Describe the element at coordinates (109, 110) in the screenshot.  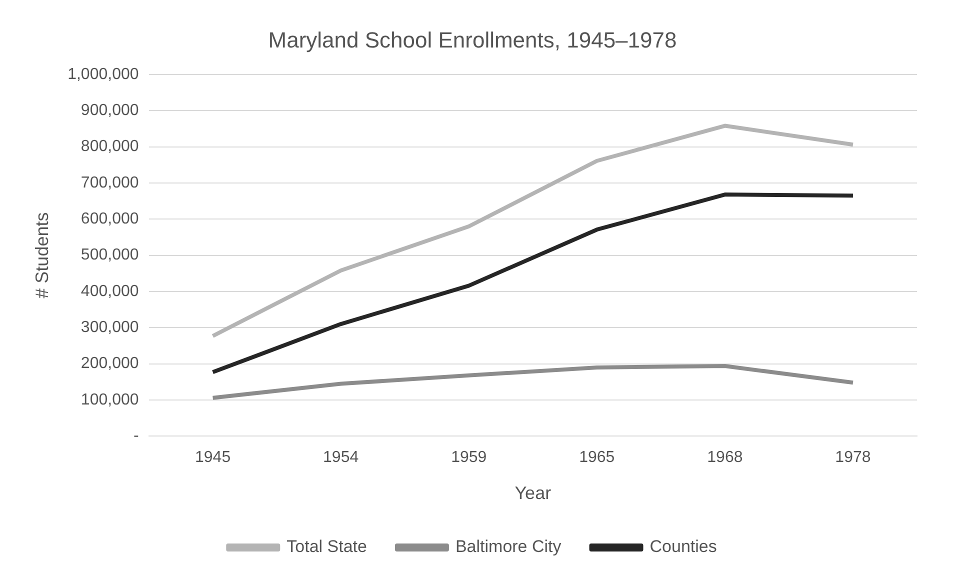
I see `y-tick-label: 900,000` at that location.